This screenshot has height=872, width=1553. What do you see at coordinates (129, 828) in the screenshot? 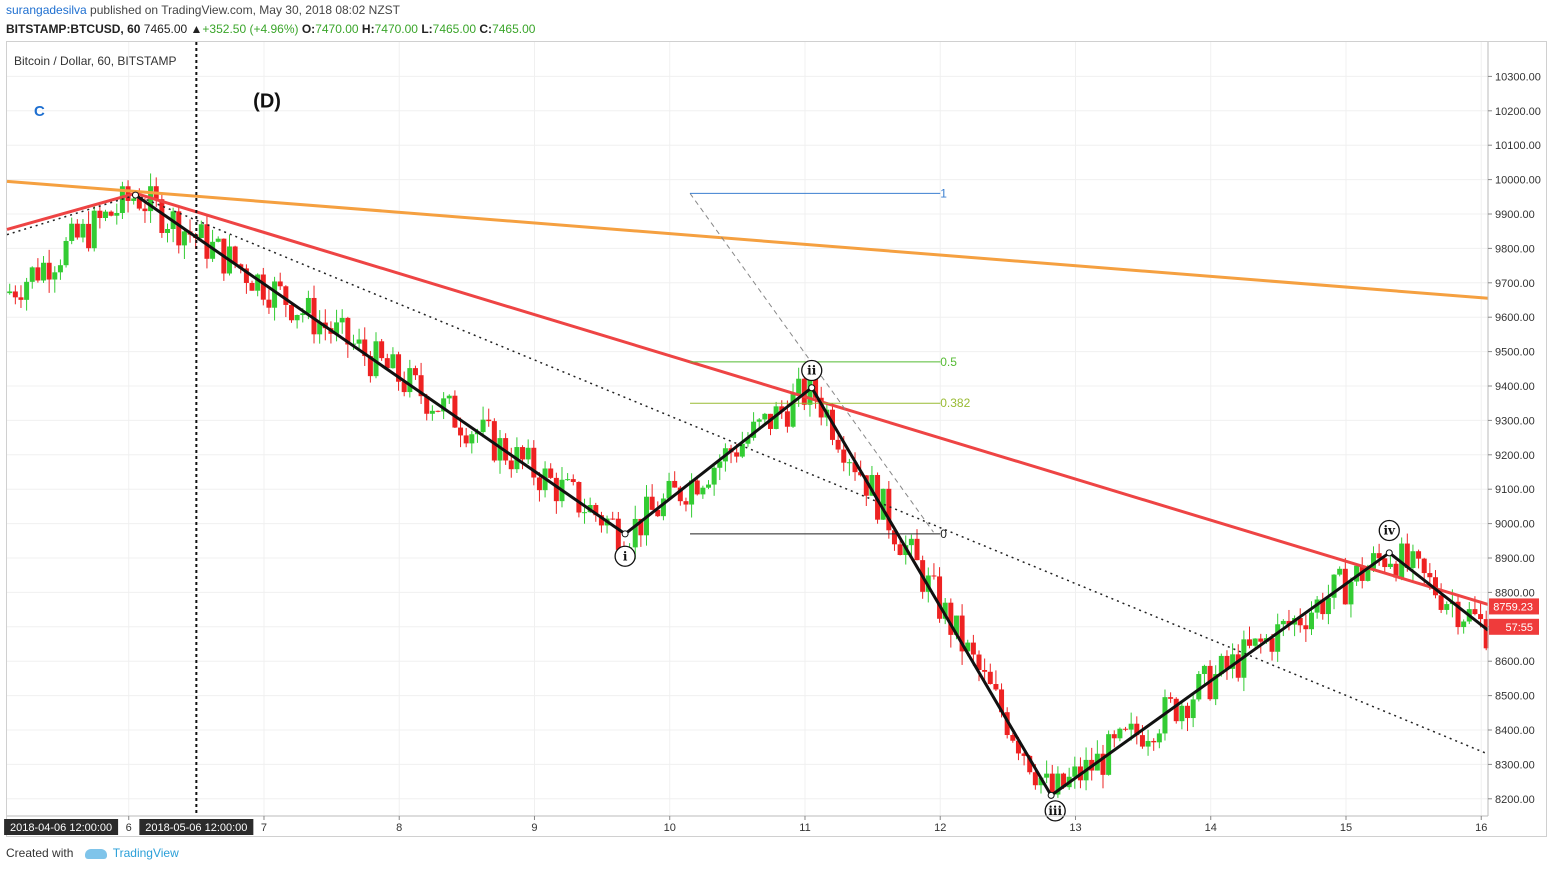
I see `x-tick-label: 6` at bounding box center [129, 828].